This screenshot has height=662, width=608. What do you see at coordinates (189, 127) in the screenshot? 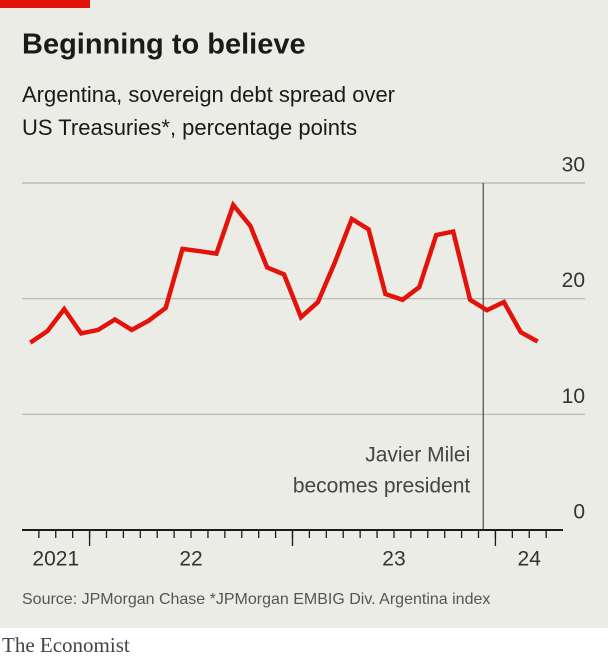
I see `chart-subtitle: US Treasuries*, percentage points` at bounding box center [189, 127].